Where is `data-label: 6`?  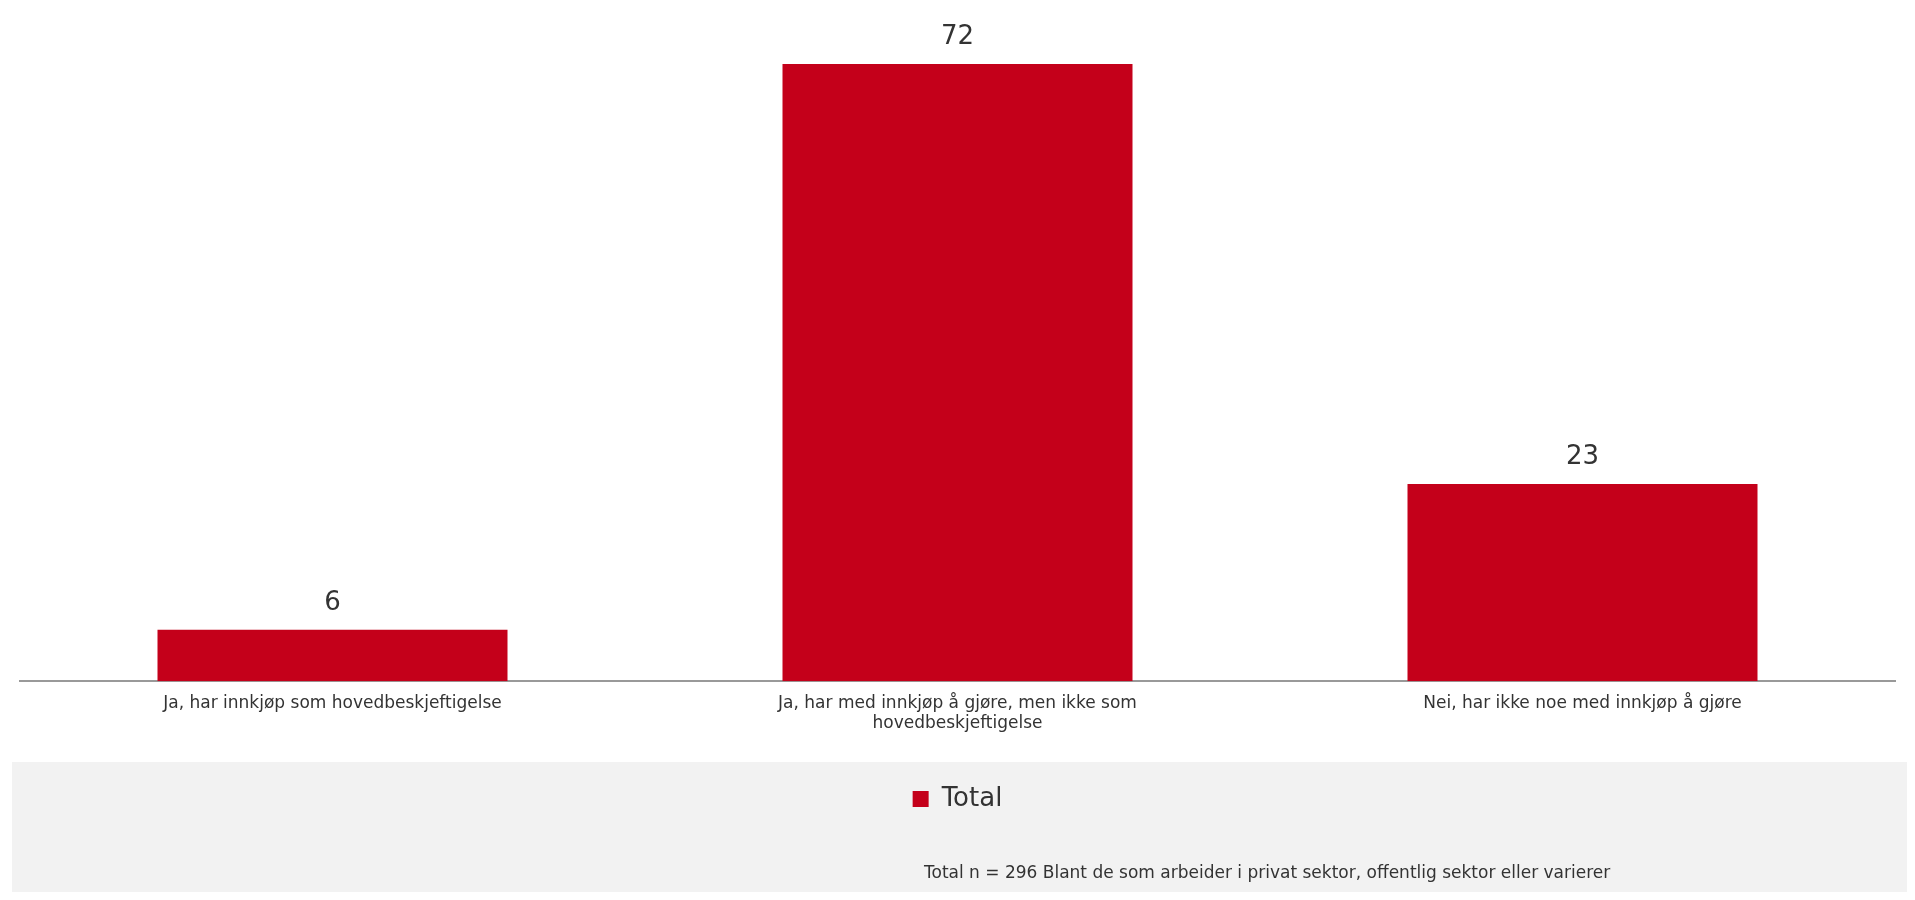
data-label: 6 is located at coordinates (332, 600).